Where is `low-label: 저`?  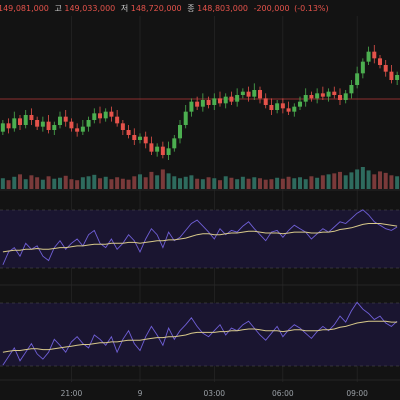
low-label: 저 is located at coordinates (124, 8).